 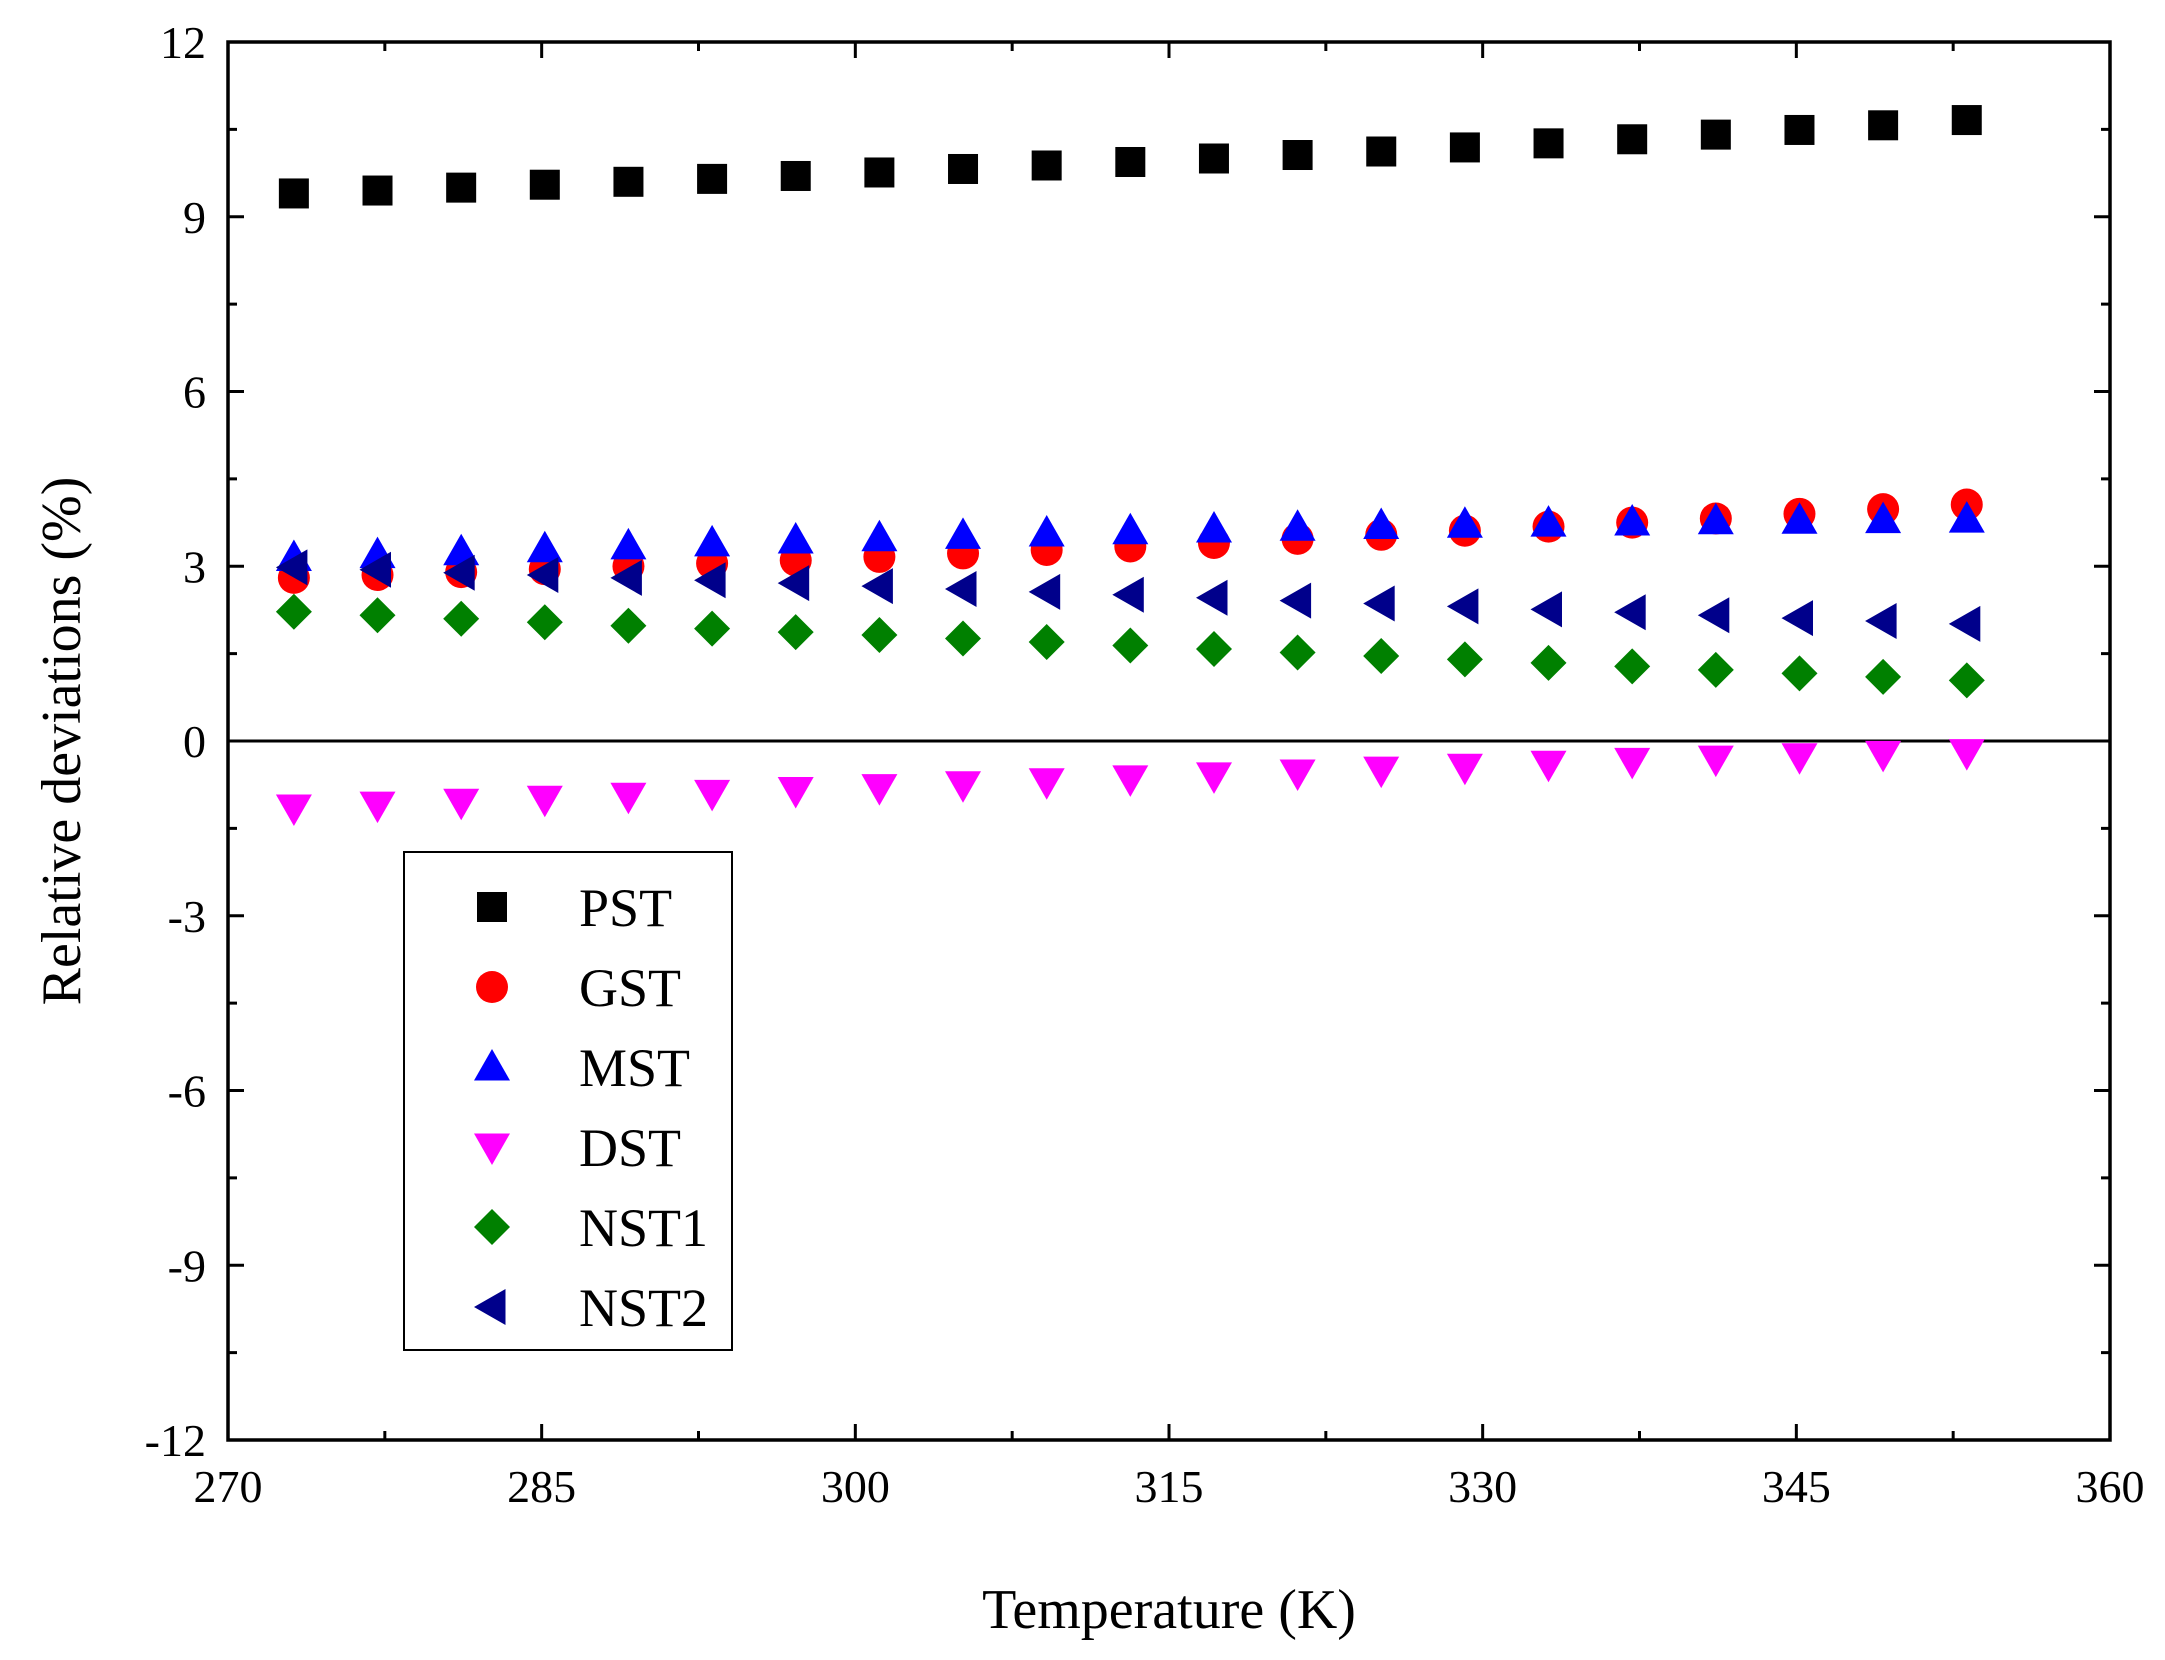 I want to click on legend-box, so click(x=568, y=1101).